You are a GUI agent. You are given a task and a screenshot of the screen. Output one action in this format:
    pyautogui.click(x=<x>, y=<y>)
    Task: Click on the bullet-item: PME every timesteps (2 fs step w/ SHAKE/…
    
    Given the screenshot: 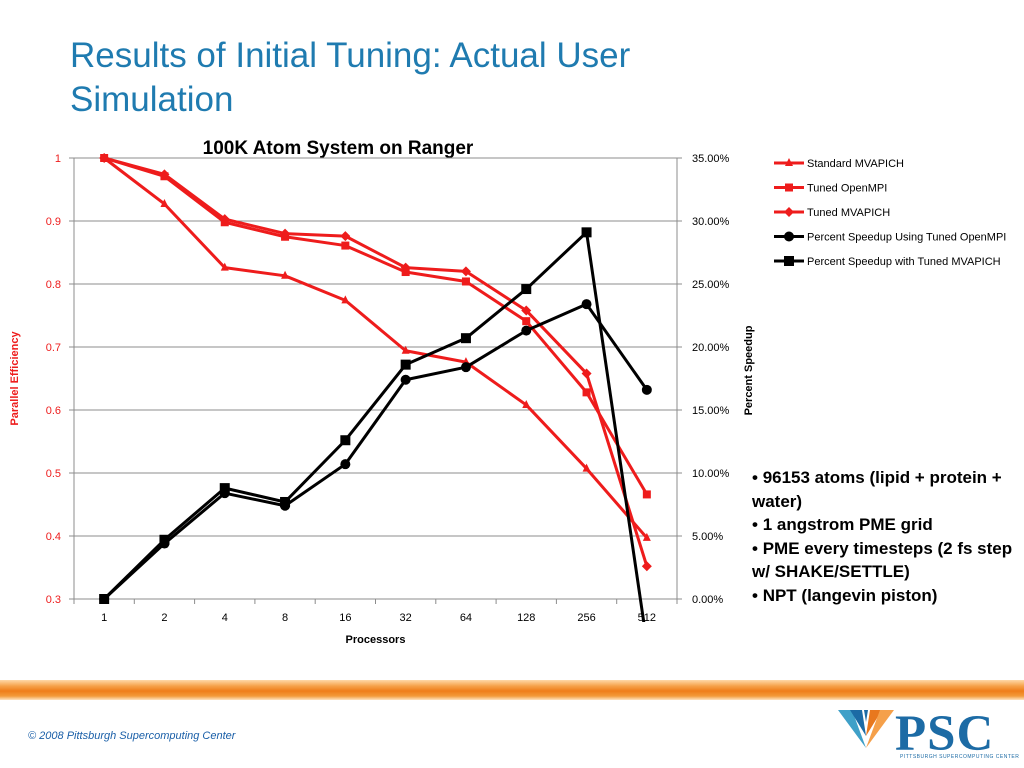 What is the action you would take?
    pyautogui.click(x=887, y=560)
    